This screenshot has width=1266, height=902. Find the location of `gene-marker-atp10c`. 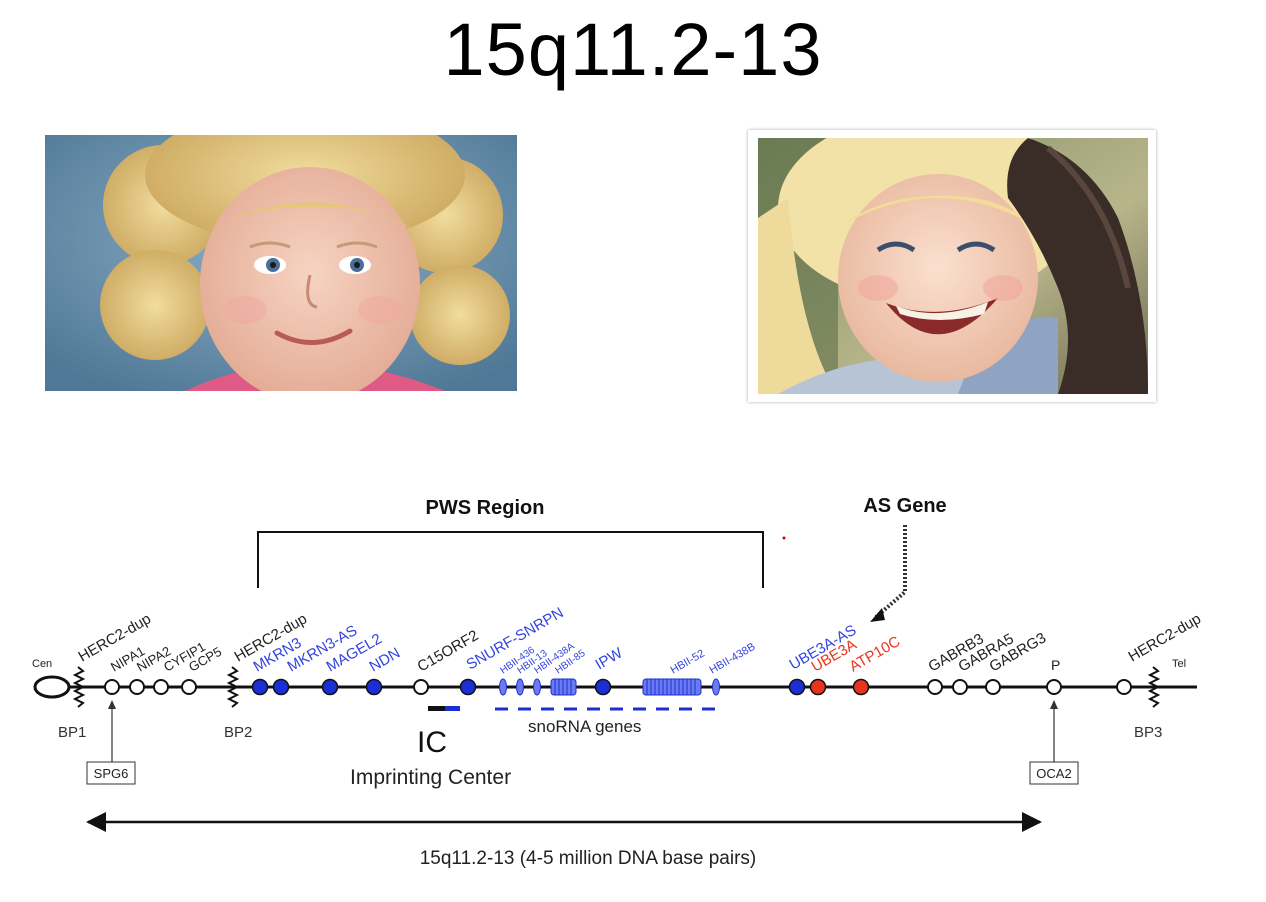

gene-marker-atp10c is located at coordinates (861, 687).